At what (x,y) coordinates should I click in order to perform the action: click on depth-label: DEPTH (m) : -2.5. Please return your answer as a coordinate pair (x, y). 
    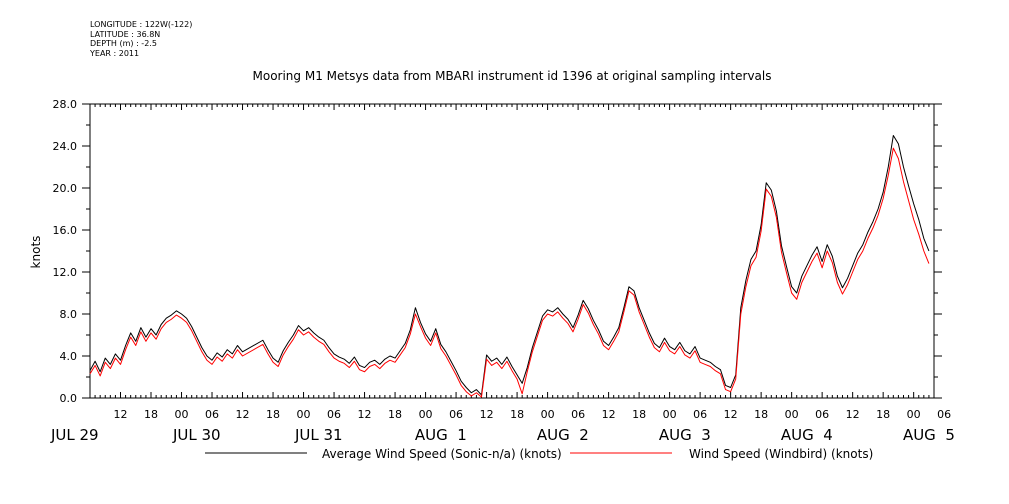
    Looking at the image, I should click on (123, 43).